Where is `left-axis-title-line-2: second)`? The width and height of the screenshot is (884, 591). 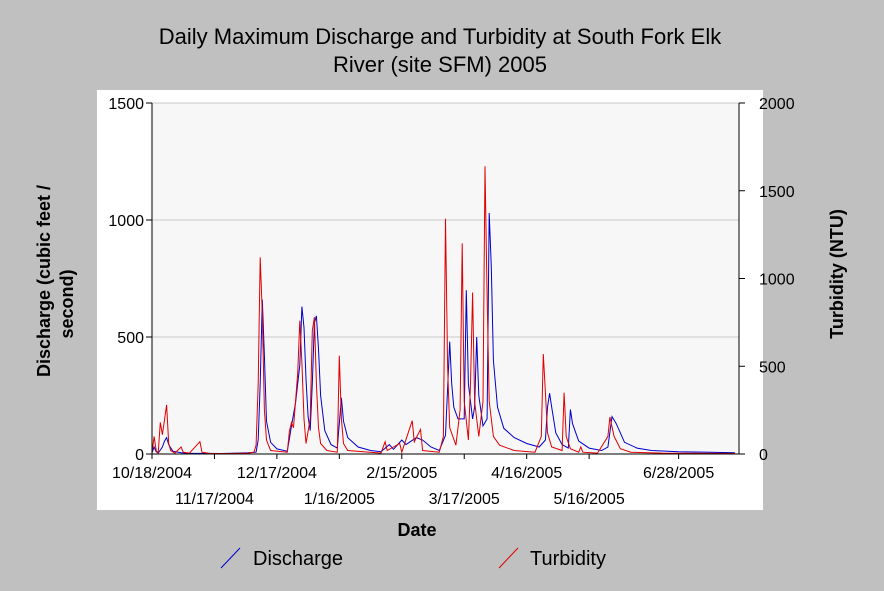 left-axis-title-line-2: second) is located at coordinates (67, 303).